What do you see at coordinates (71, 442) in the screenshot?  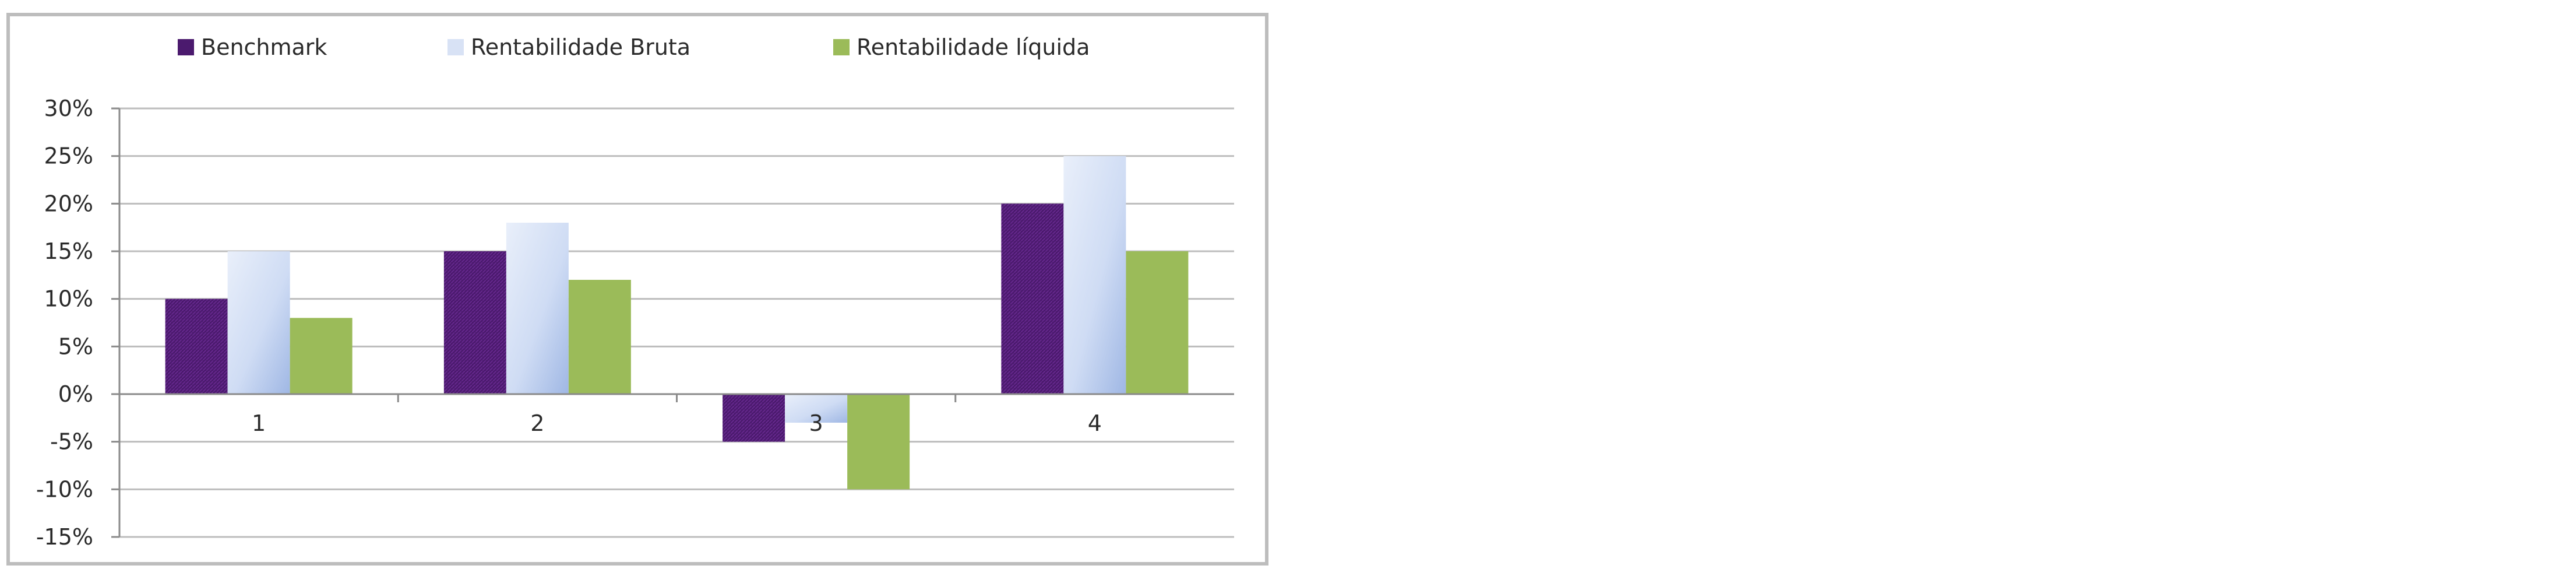 I see `y-tick-label: -5%` at bounding box center [71, 442].